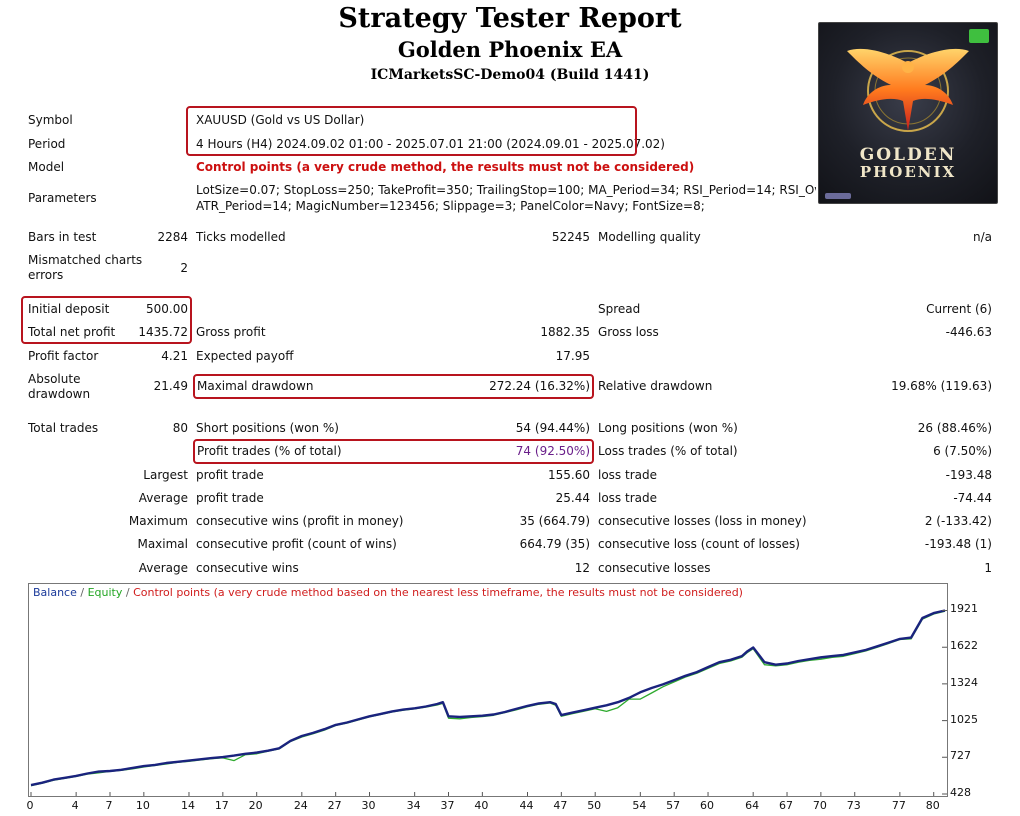 The height and width of the screenshot is (816, 1020). I want to click on mismatch-label-2: errors, so click(46, 275).